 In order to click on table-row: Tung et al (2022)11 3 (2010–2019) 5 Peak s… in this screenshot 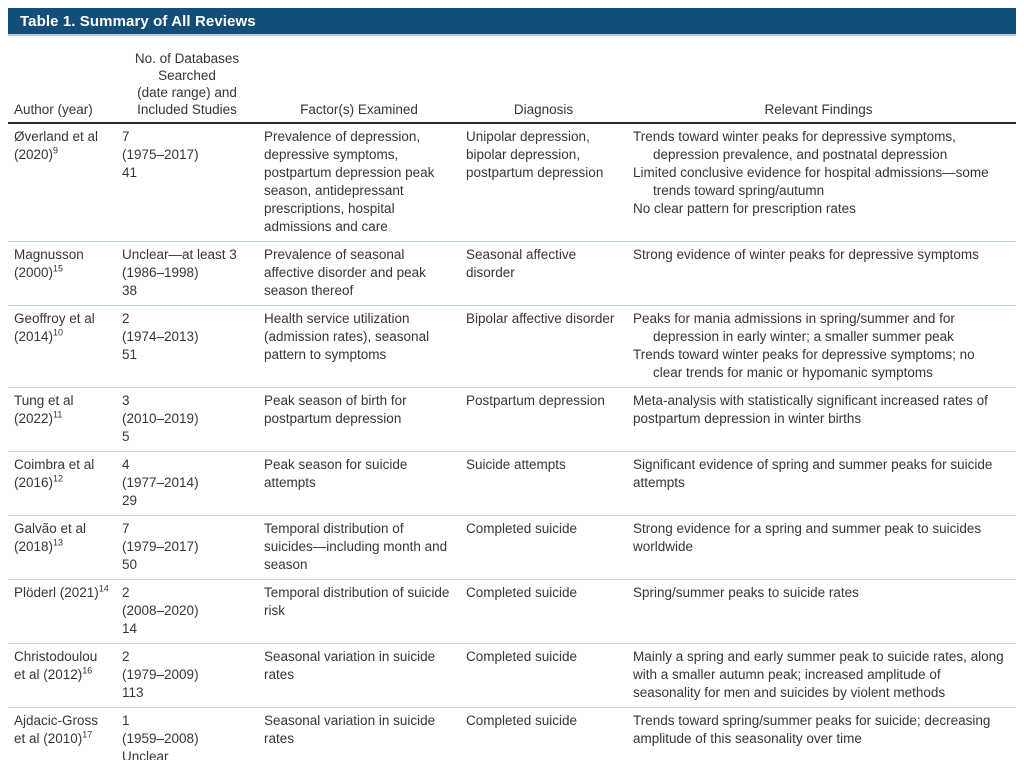, I will do `click(512, 420)`.